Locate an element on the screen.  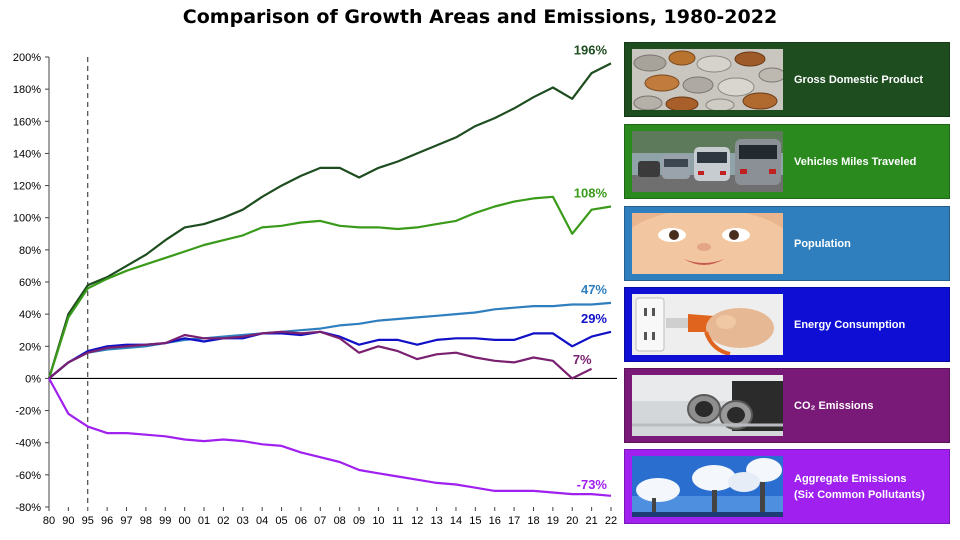
x-tick-label: 16 is located at coordinates (495, 521).